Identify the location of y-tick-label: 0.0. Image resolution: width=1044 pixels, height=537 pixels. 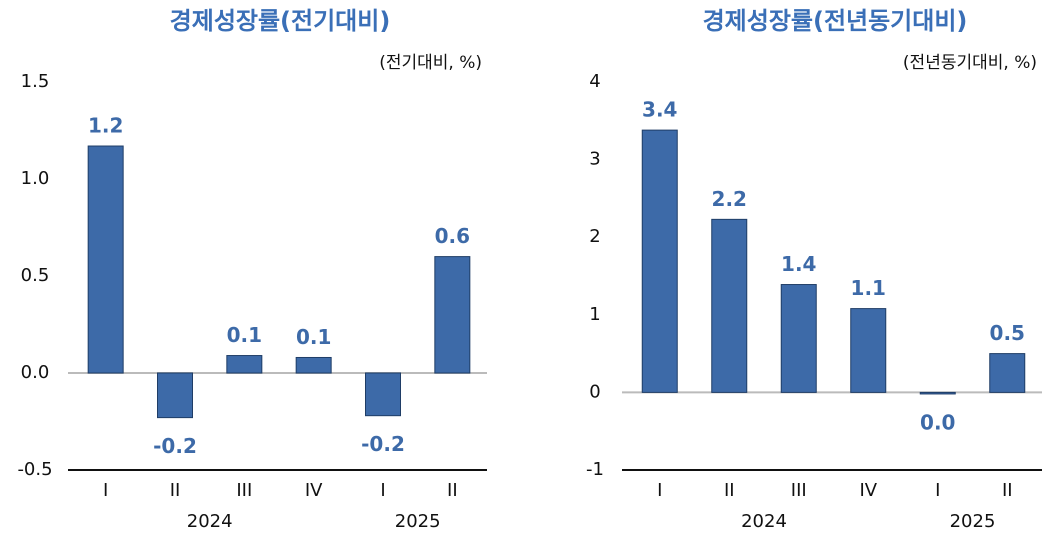
(35, 372).